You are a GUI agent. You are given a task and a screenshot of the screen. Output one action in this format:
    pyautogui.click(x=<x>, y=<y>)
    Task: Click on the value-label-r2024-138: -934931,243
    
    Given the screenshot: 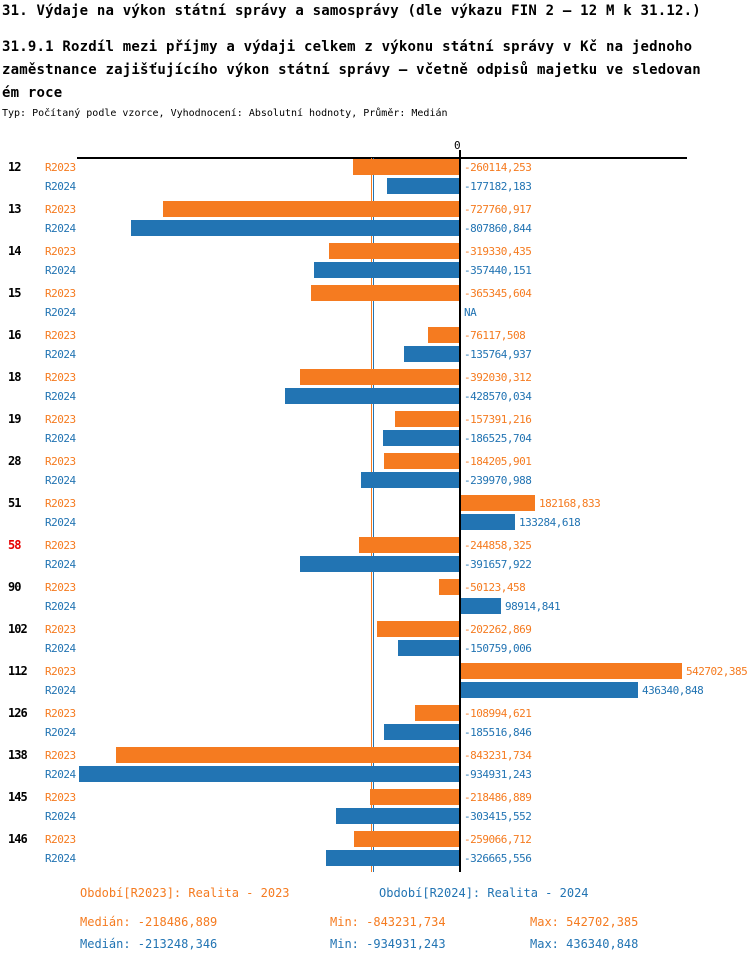 What is the action you would take?
    pyautogui.click(x=498, y=774)
    